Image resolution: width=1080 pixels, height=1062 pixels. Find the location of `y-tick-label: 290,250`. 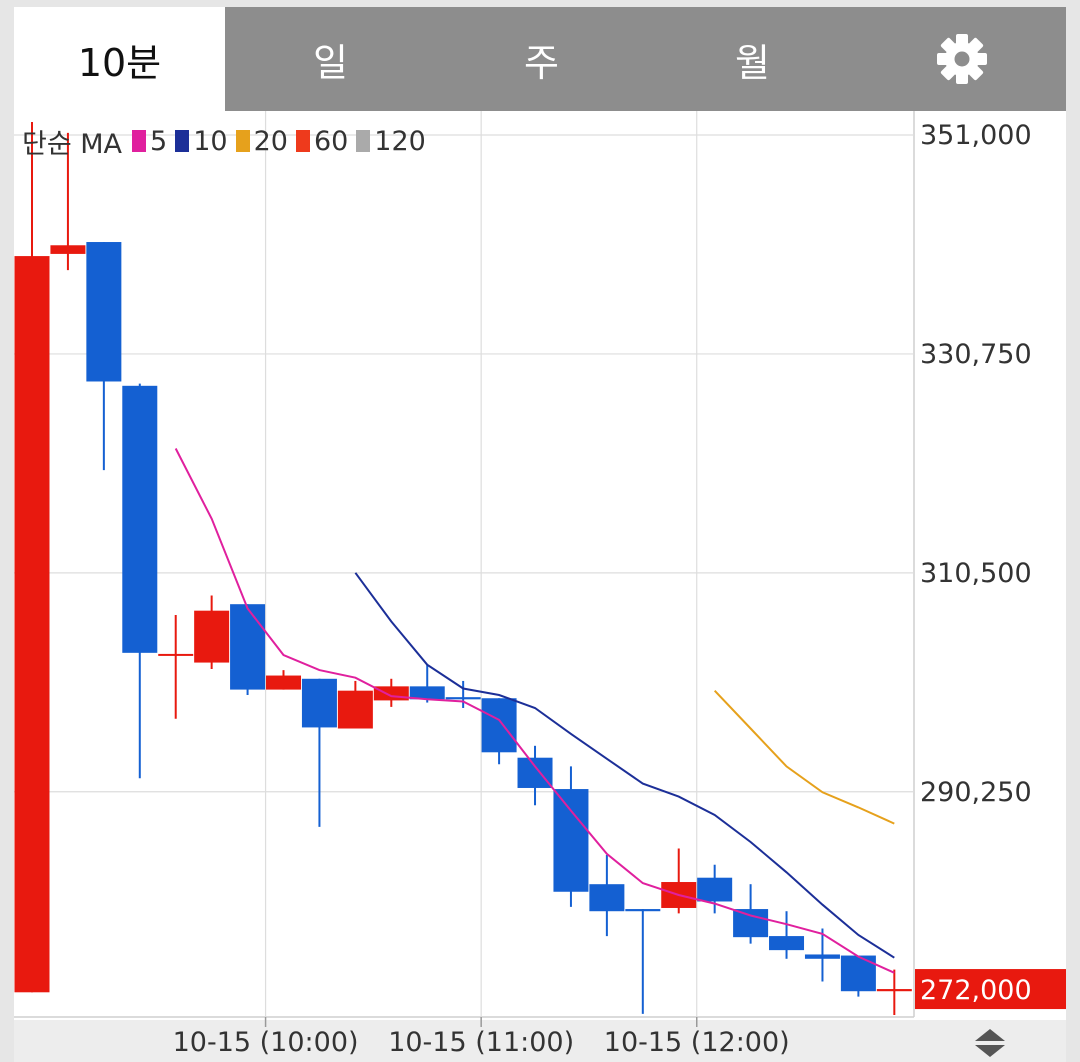

y-tick-label: 290,250 is located at coordinates (976, 792).